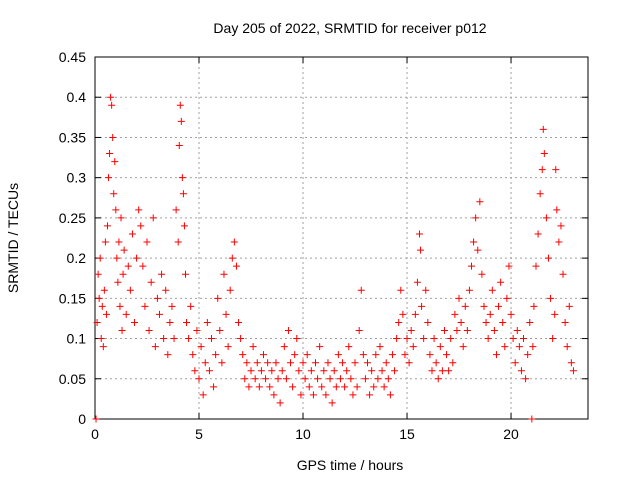 The height and width of the screenshot is (480, 640). Describe the element at coordinates (72, 238) in the screenshot. I see `y-tick-labels: 0 0.05 0.1 0.15 0.2 0.25 0.3 0.35 0.4 0.45` at that location.